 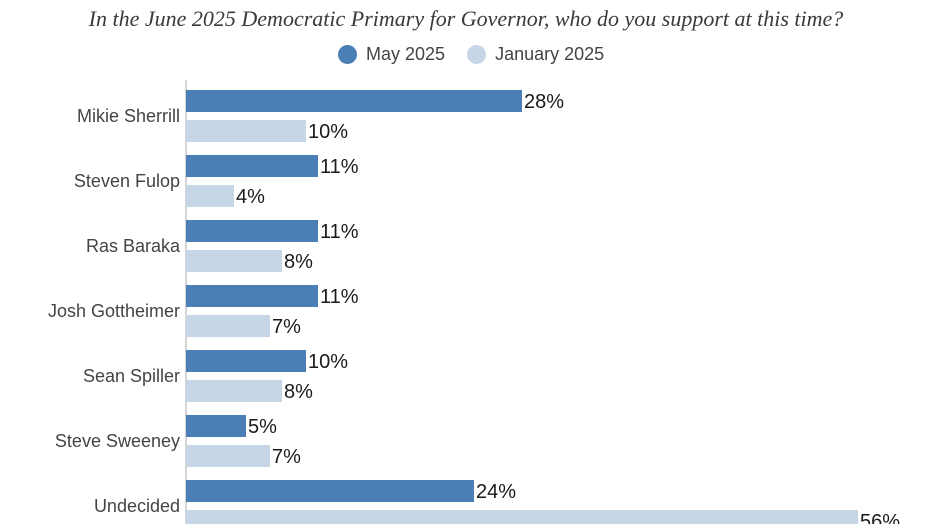 I want to click on value-label-undecided-january-2025: 56%, so click(x=880, y=517).